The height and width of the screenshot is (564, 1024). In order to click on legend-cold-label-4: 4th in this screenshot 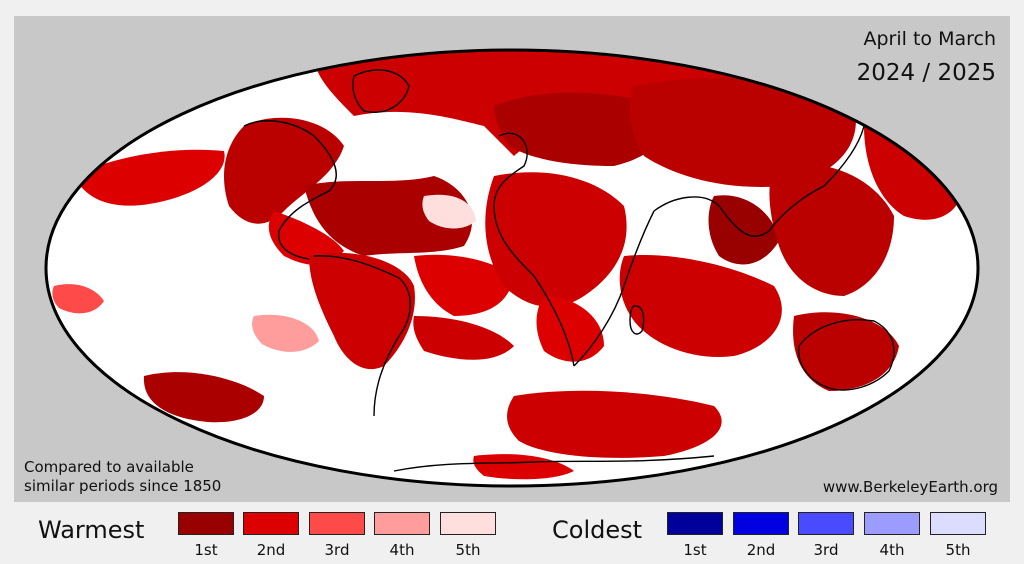, I will do `click(892, 550)`.